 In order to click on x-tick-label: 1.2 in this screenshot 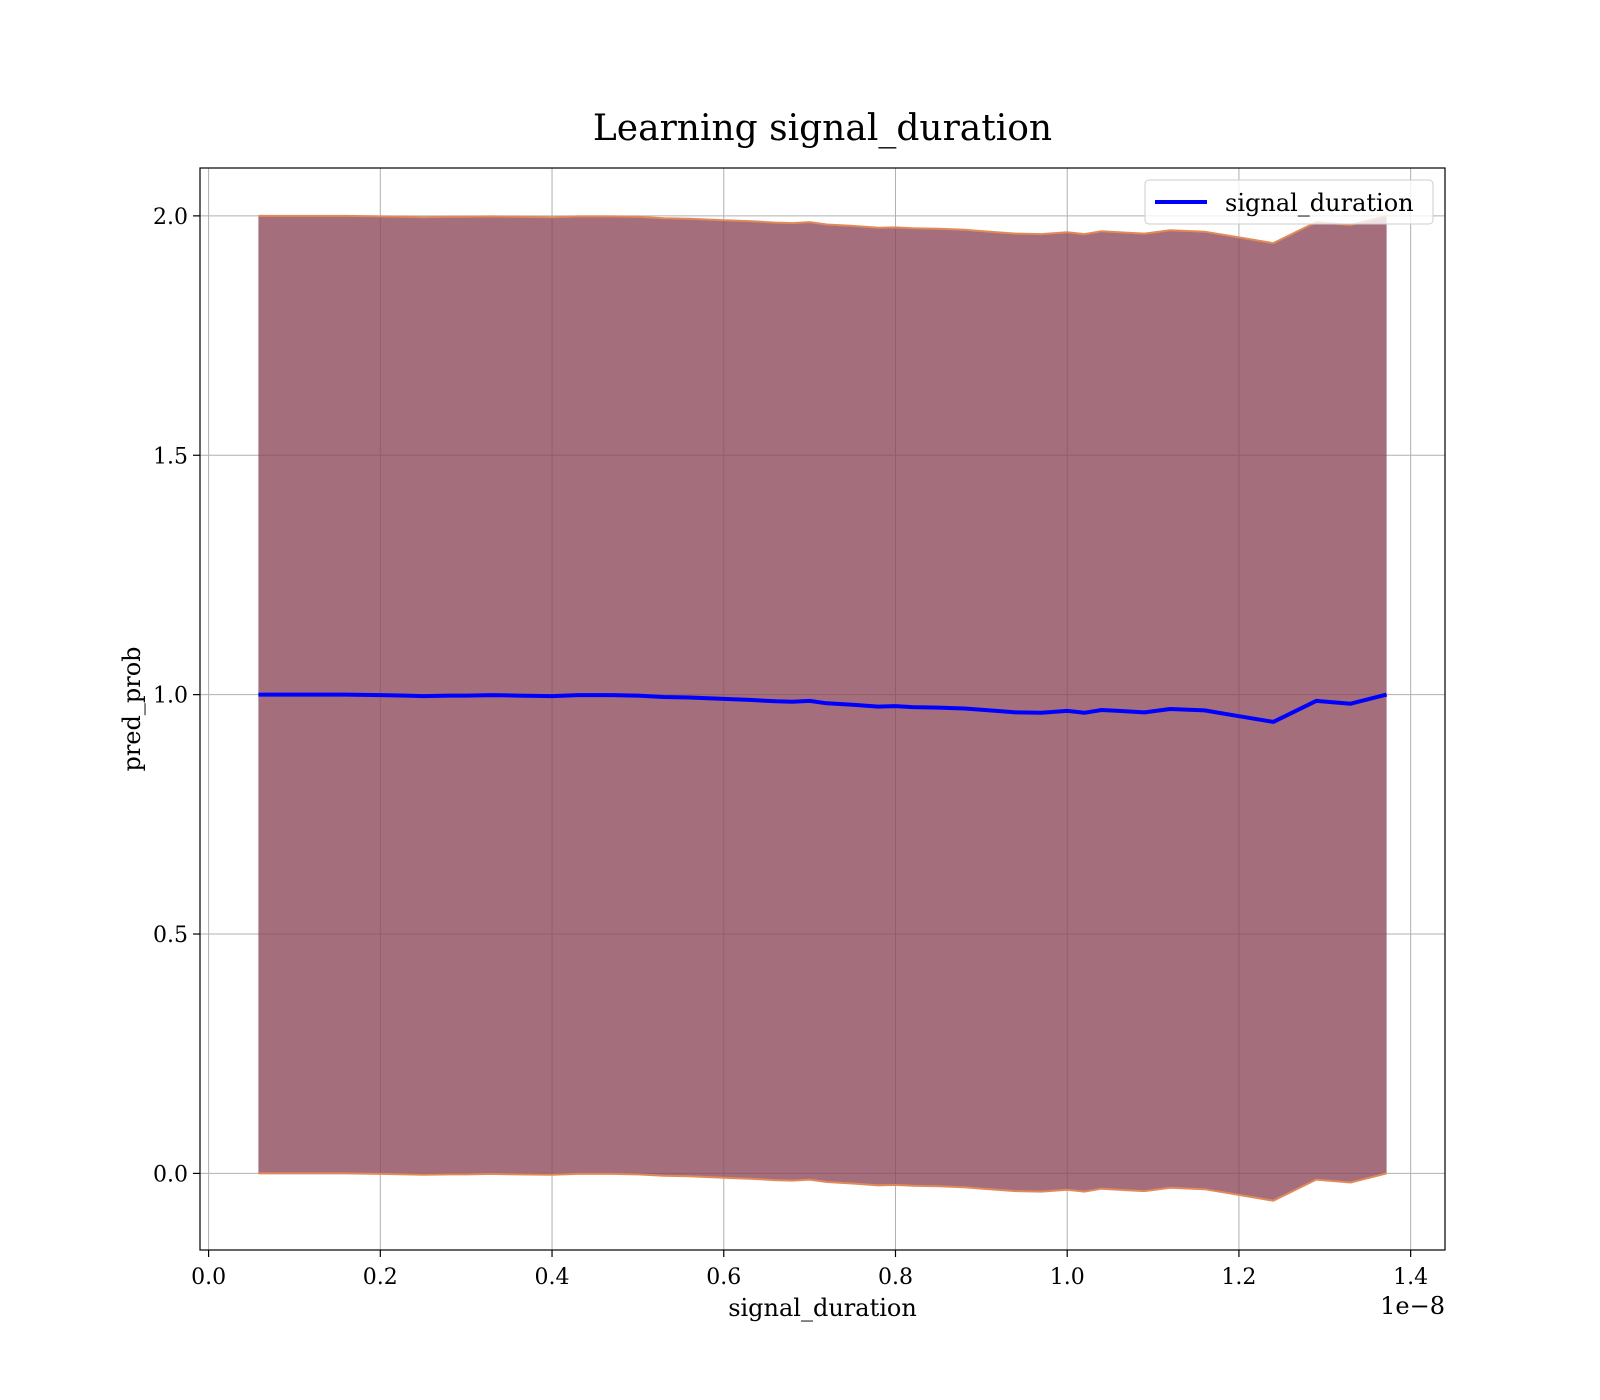, I will do `click(1238, 1277)`.